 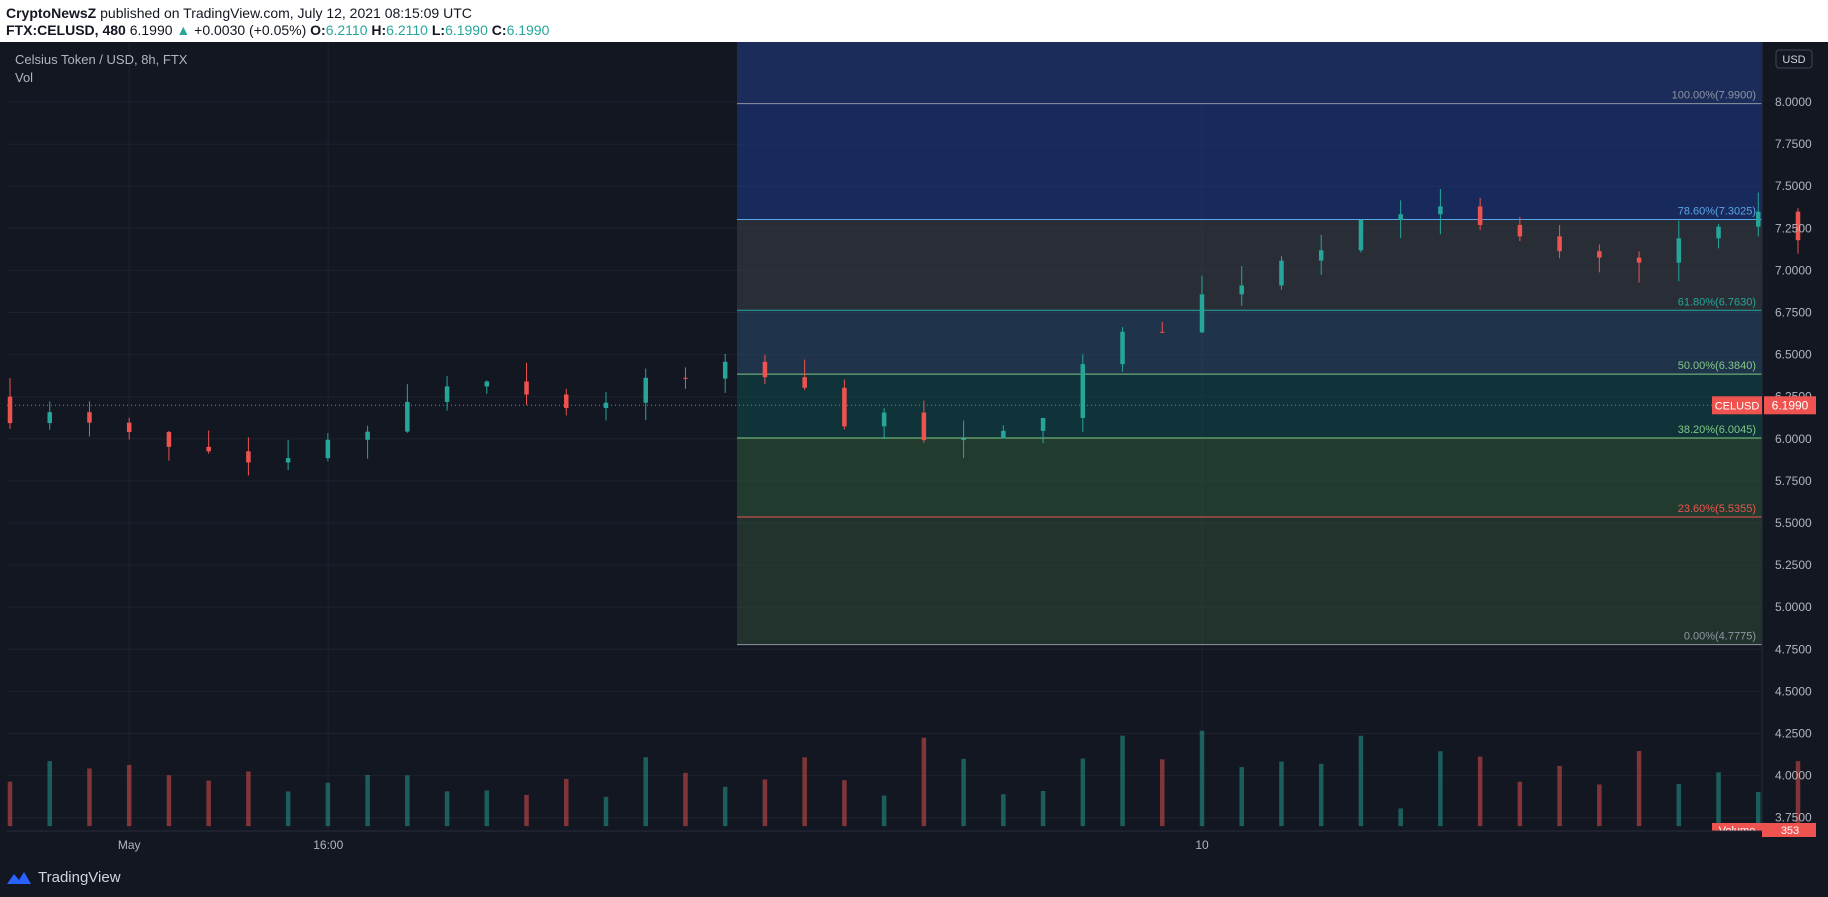 I want to click on currency-label: USD, so click(x=1793, y=60).